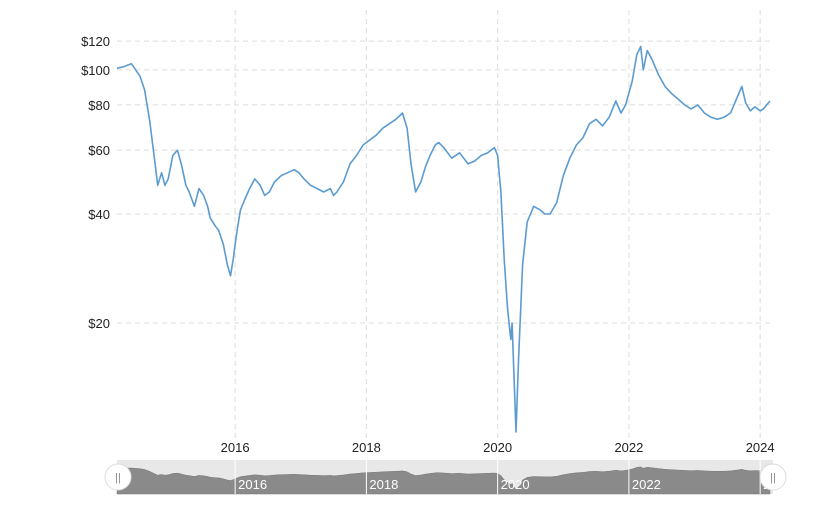 Image resolution: width=828 pixels, height=532 pixels. Describe the element at coordinates (628, 447) in the screenshot. I see `x-tick-label: 2022` at that location.